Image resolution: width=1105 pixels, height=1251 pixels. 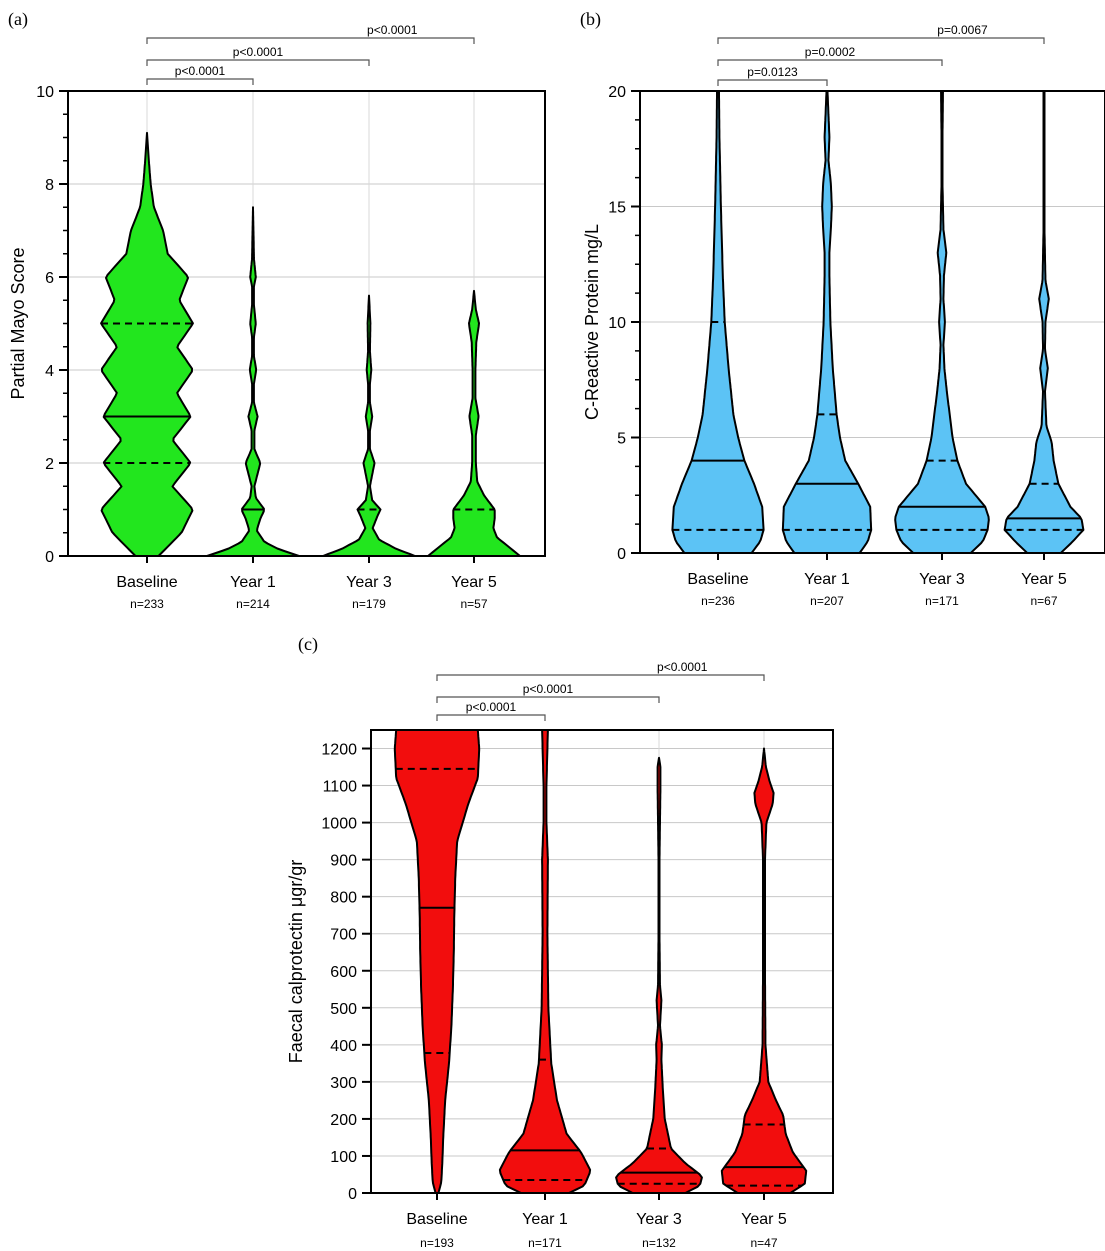 What do you see at coordinates (621, 439) in the screenshot?
I see `y-tick-label: 5` at bounding box center [621, 439].